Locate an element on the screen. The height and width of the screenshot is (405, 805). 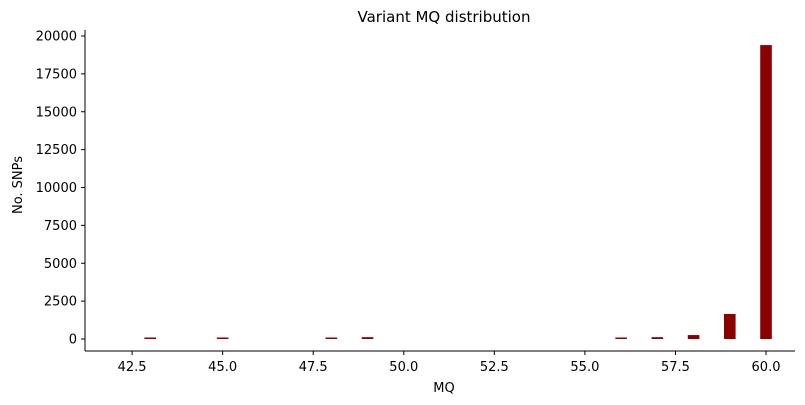
y-tick-label: 12500 is located at coordinates (56, 150).